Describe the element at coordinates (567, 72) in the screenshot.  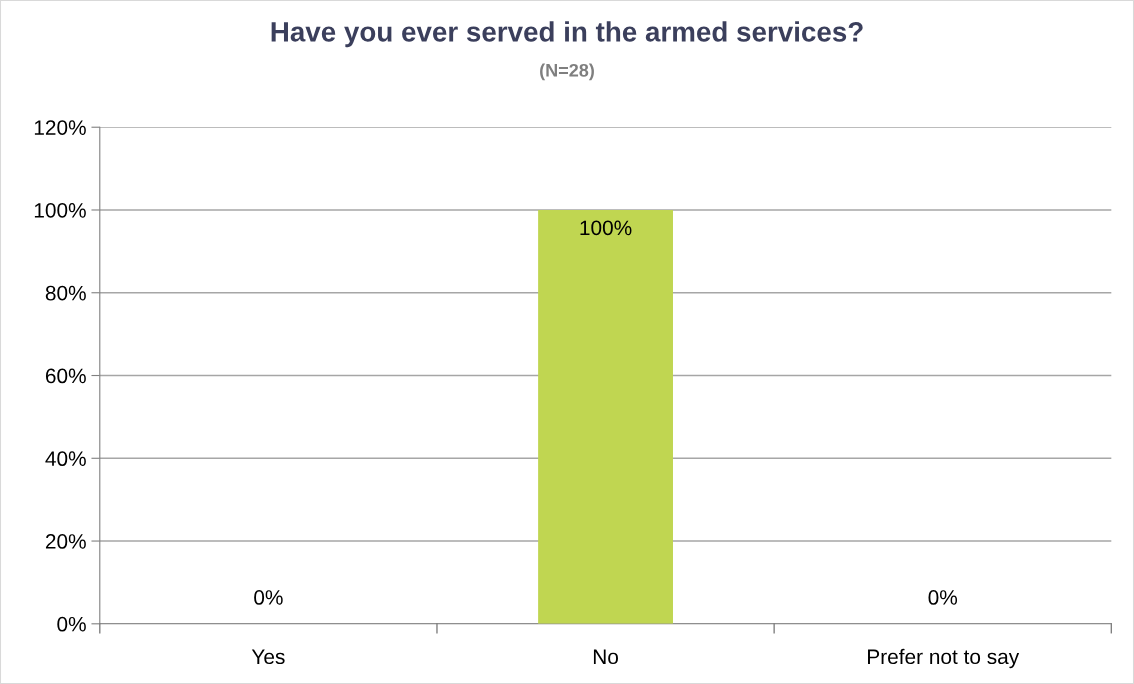
I see `chart-subtitle: (N=28)` at that location.